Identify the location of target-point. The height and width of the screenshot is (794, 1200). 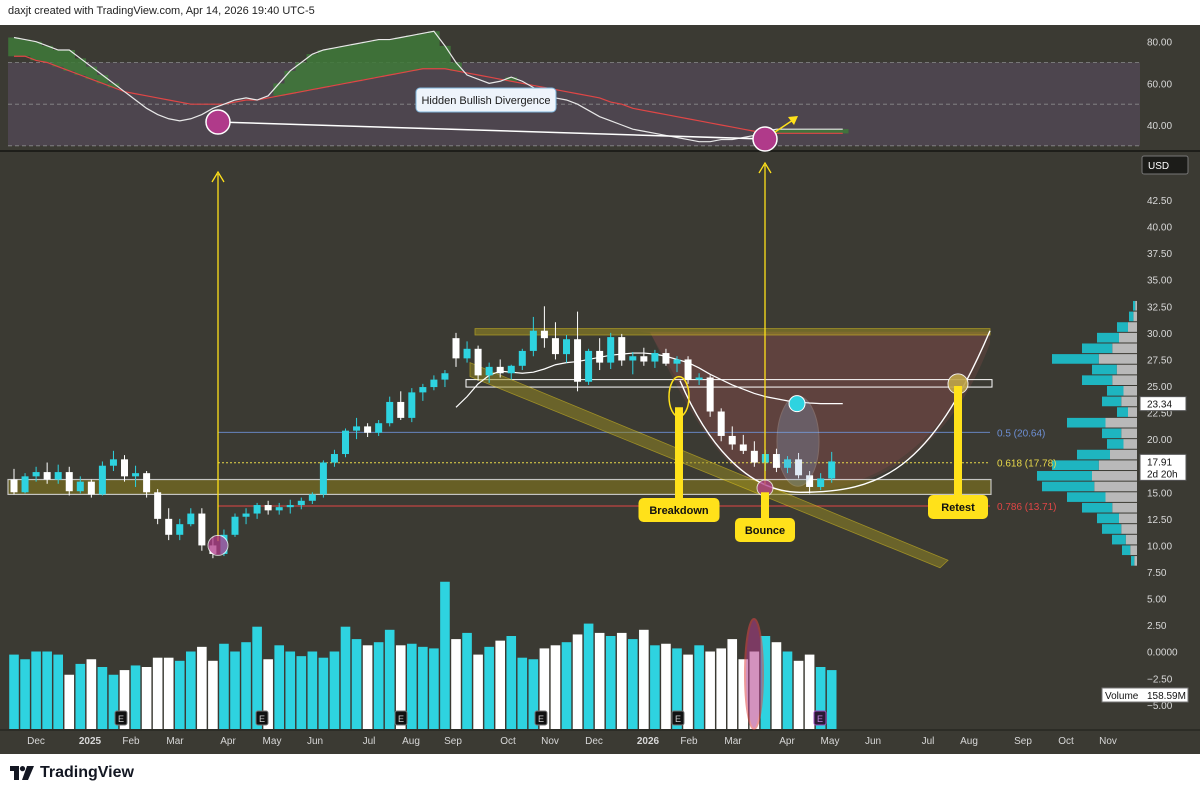
(797, 404).